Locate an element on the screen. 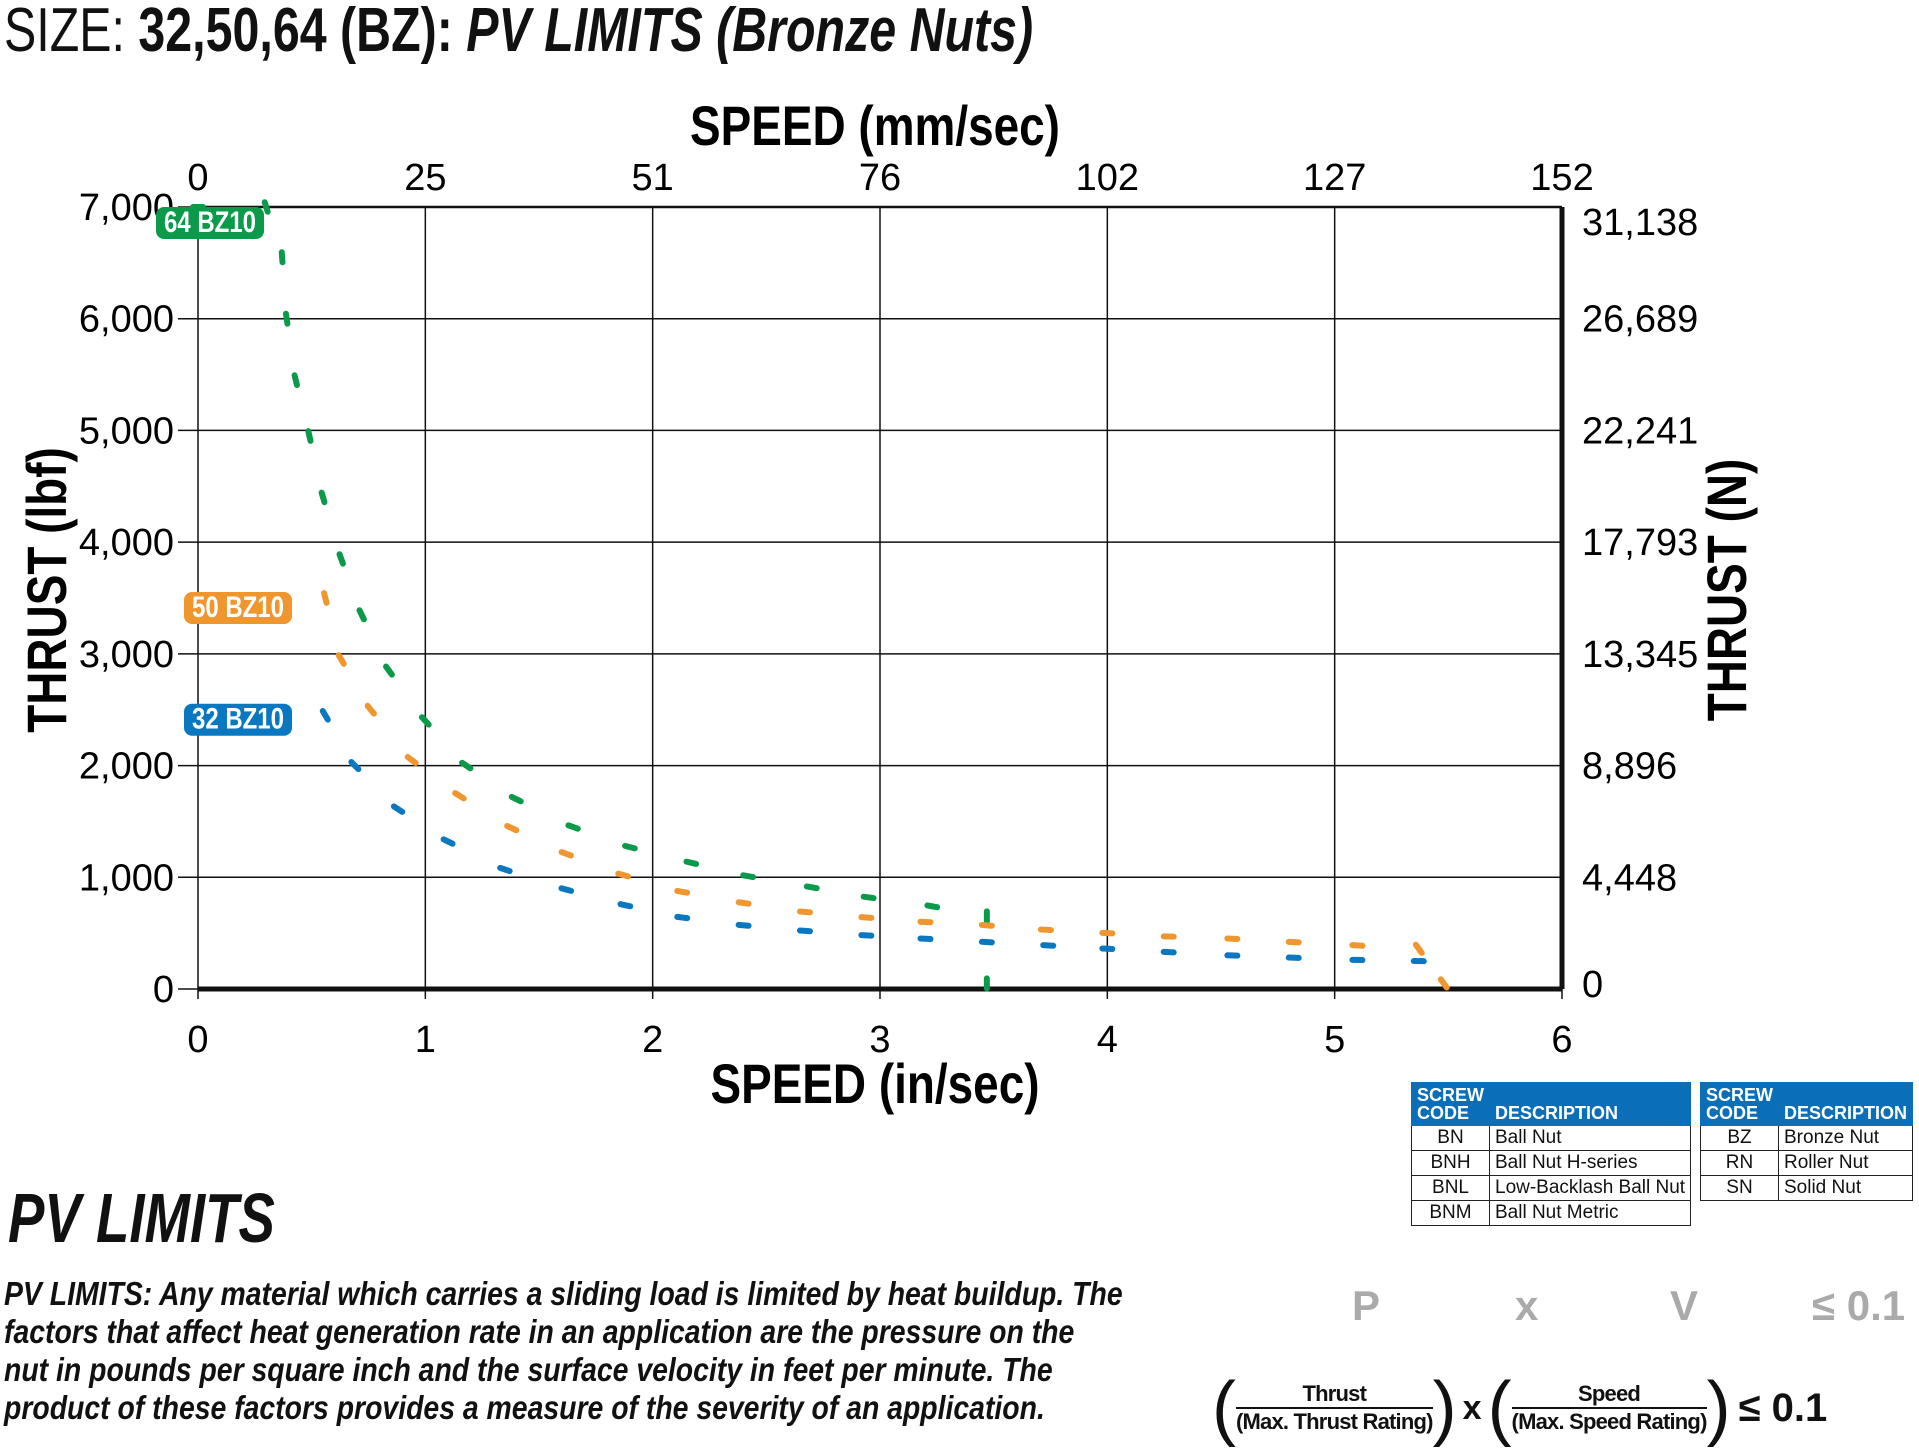  title-name: PV LIMITS (Bronze Nuts) is located at coordinates (750, 32).